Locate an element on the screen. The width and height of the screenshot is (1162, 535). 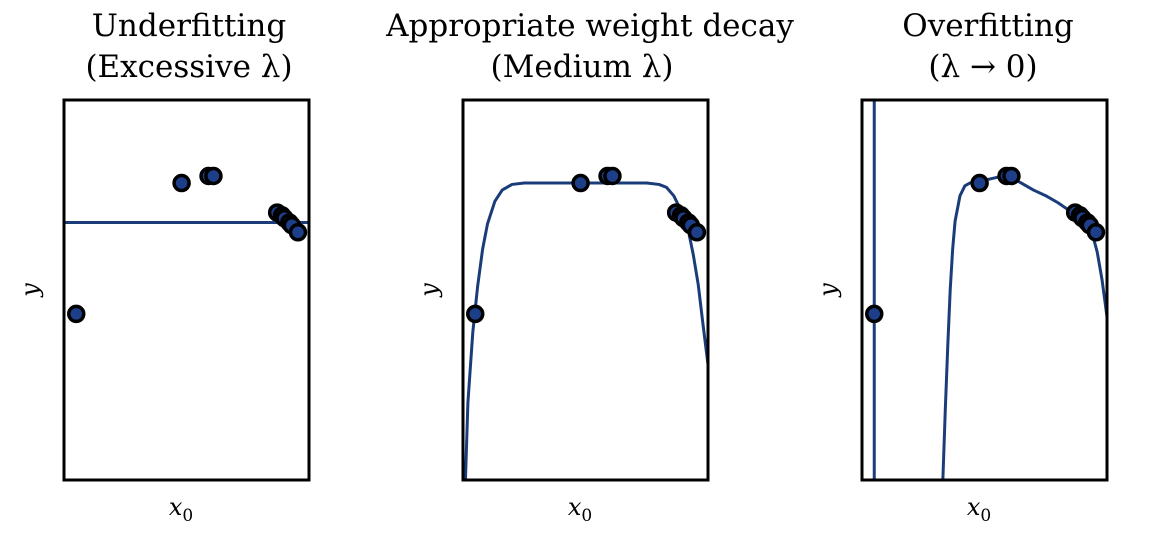
panel-title-line1: Appropriate weight decay is located at coordinates (589, 26).